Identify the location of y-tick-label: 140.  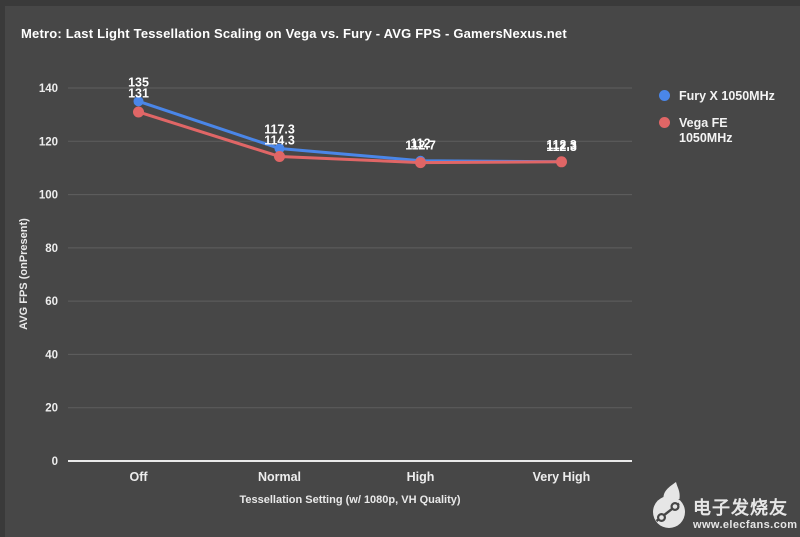
(48, 89).